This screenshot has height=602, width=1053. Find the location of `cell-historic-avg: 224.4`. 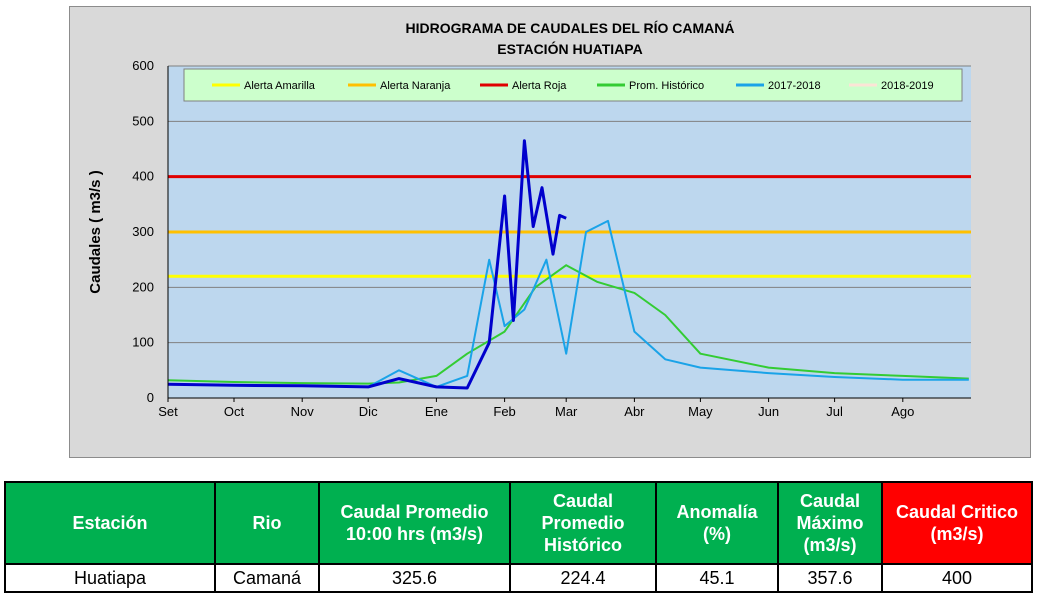

cell-historic-avg: 224.4 is located at coordinates (583, 578).